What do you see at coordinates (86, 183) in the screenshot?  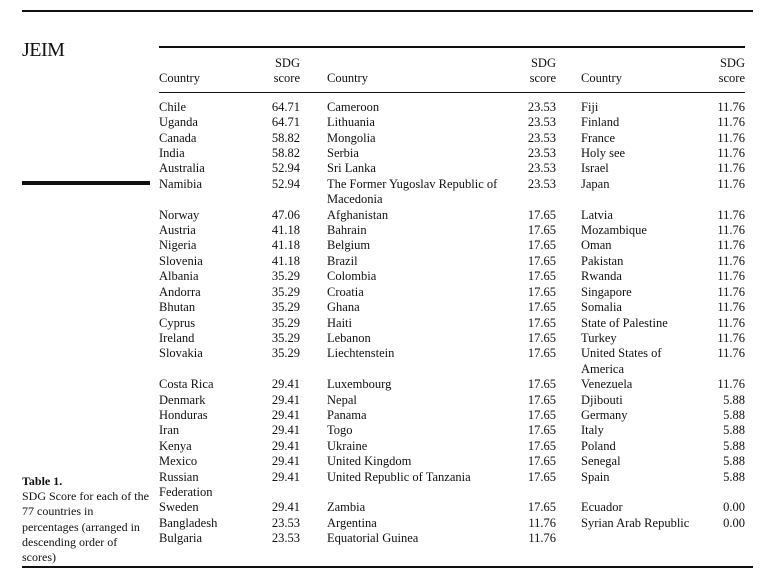 I see `side-bar` at bounding box center [86, 183].